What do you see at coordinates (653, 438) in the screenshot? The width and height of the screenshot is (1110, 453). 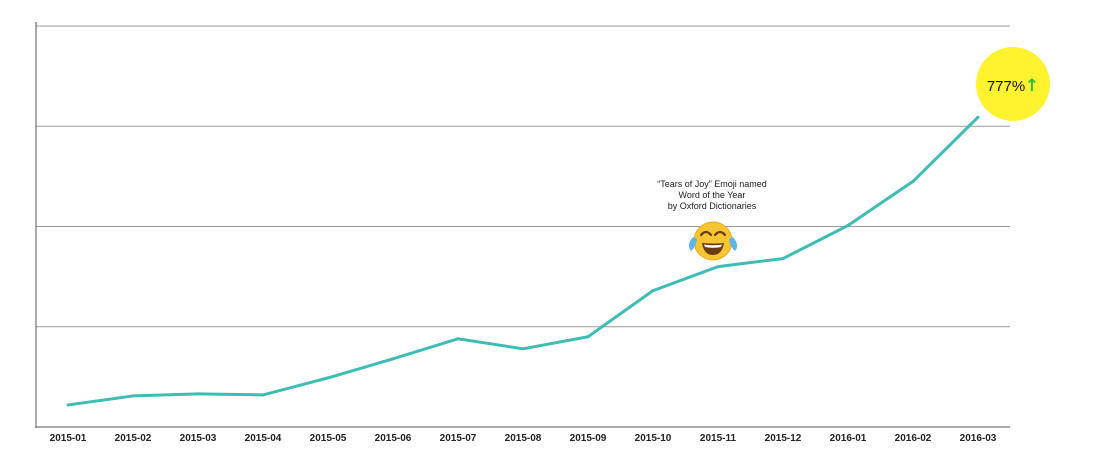 I see `x-tick-label: 2015-10` at bounding box center [653, 438].